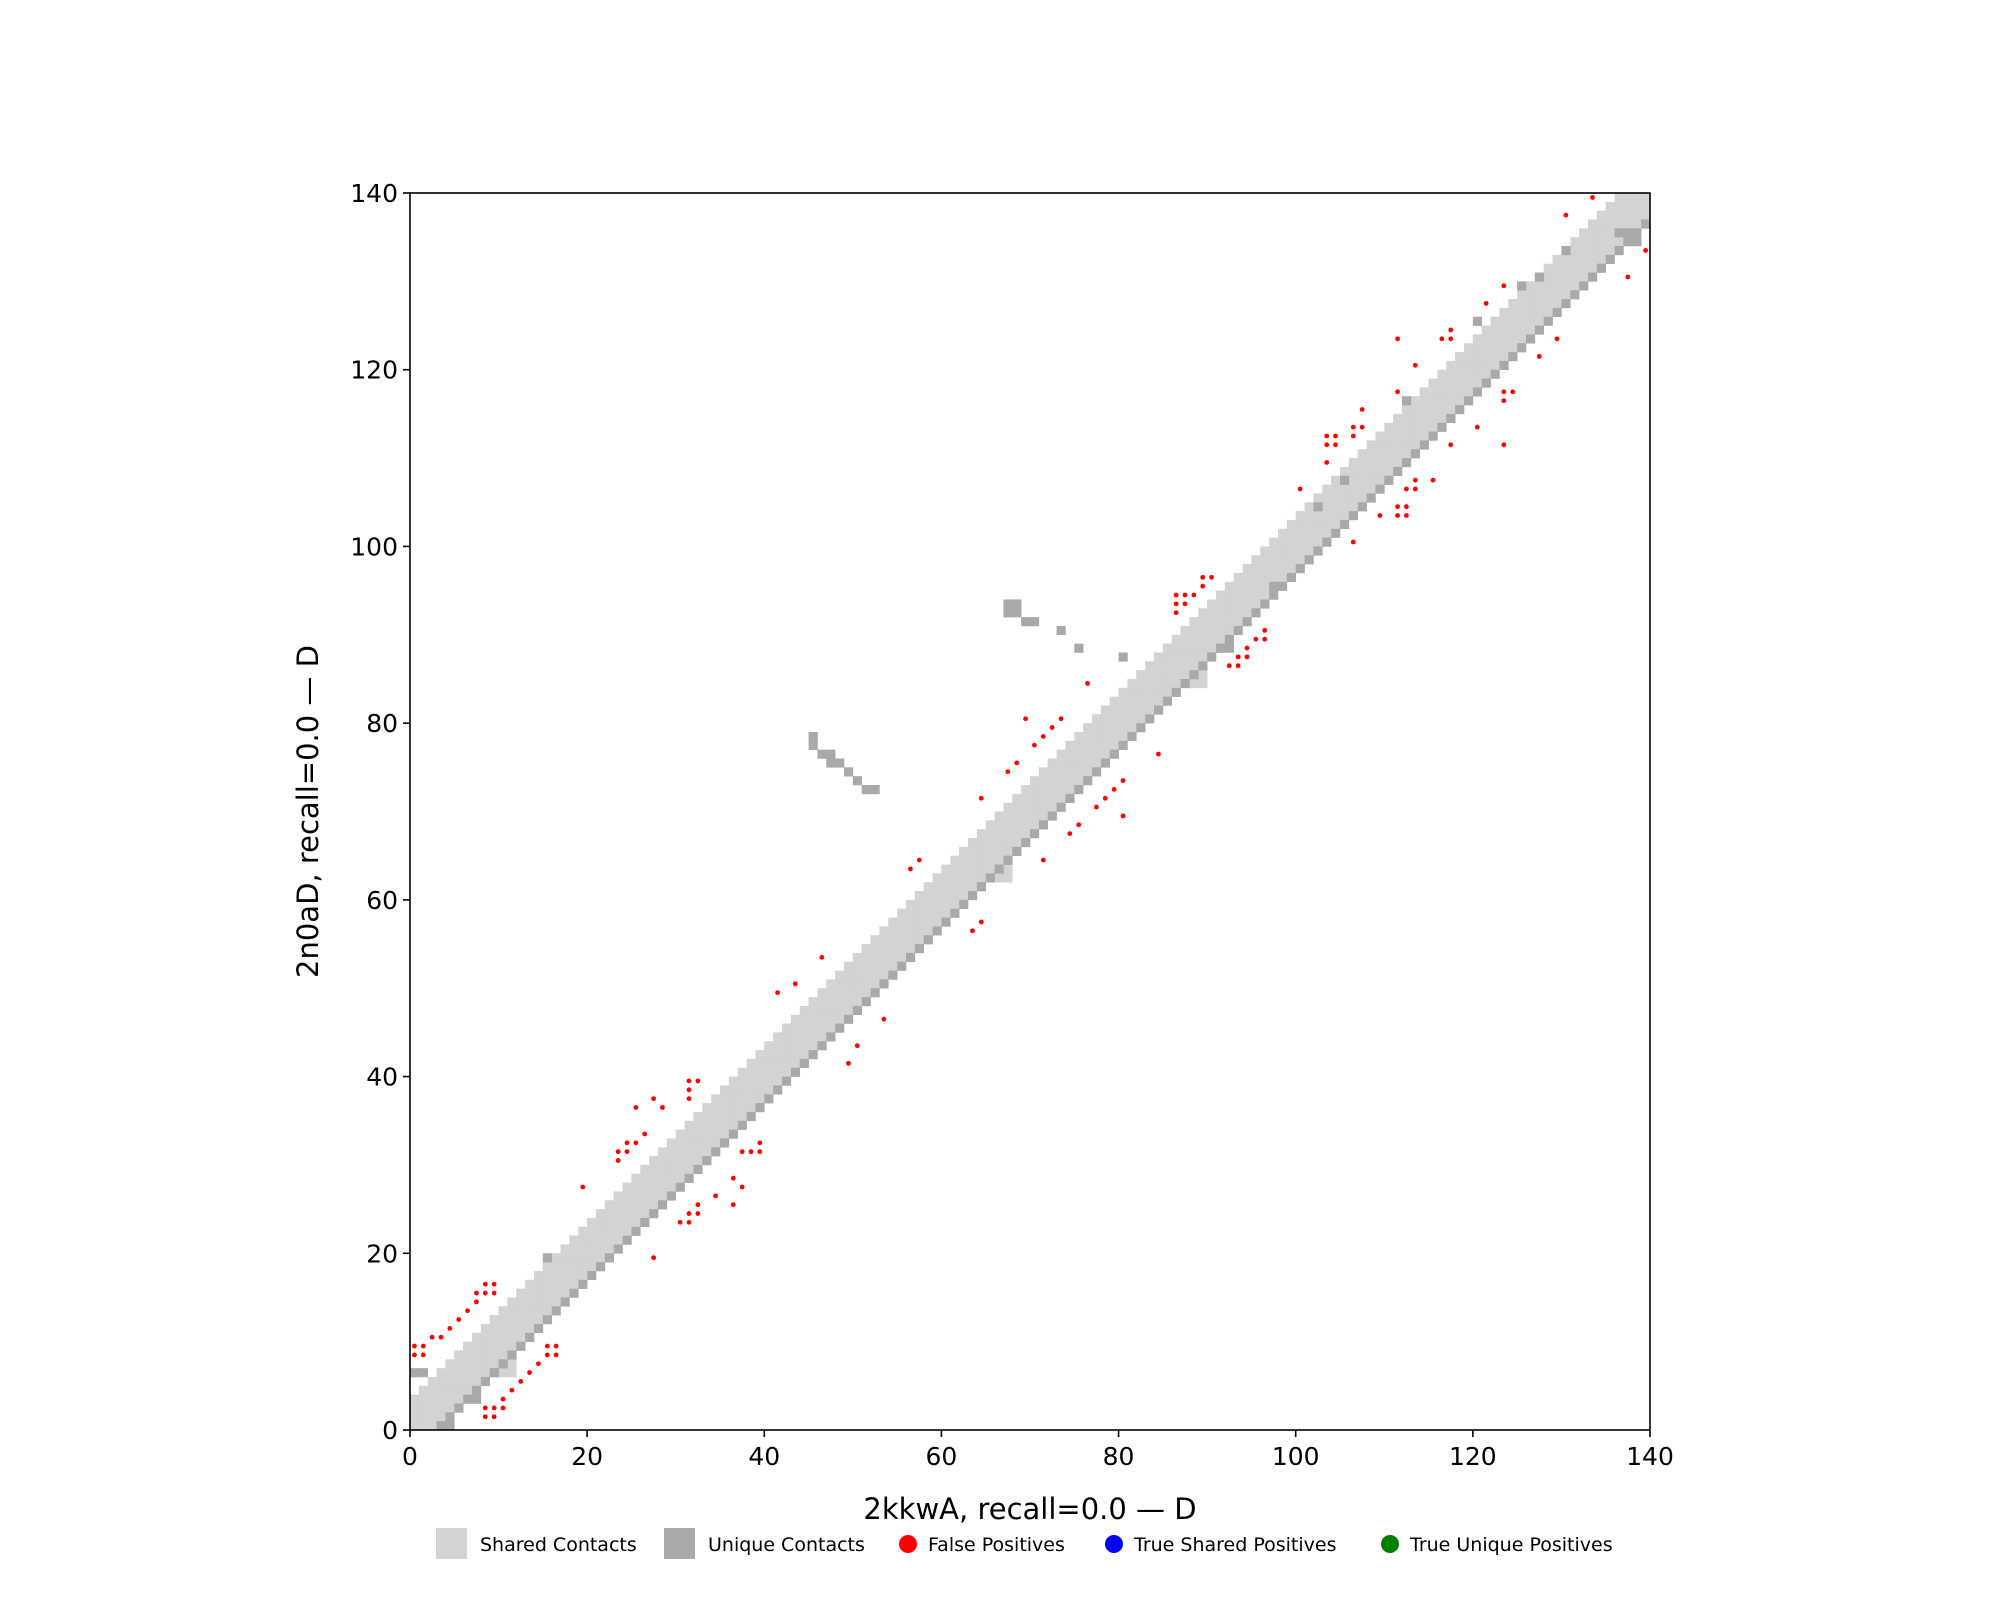 Image resolution: width=2000 pixels, height=1600 pixels. I want to click on legend-item: Shared Contacts, so click(536, 1543).